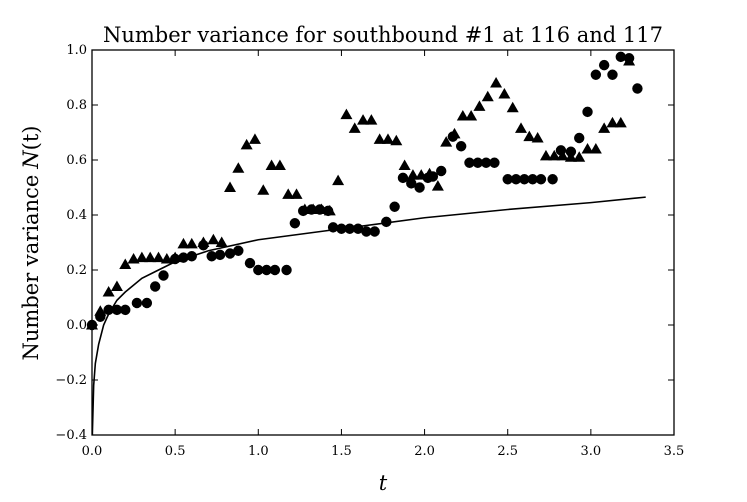 The width and height of the screenshot is (747, 502). Describe the element at coordinates (76, 105) in the screenshot. I see `y-tick-label: 0.8` at that location.